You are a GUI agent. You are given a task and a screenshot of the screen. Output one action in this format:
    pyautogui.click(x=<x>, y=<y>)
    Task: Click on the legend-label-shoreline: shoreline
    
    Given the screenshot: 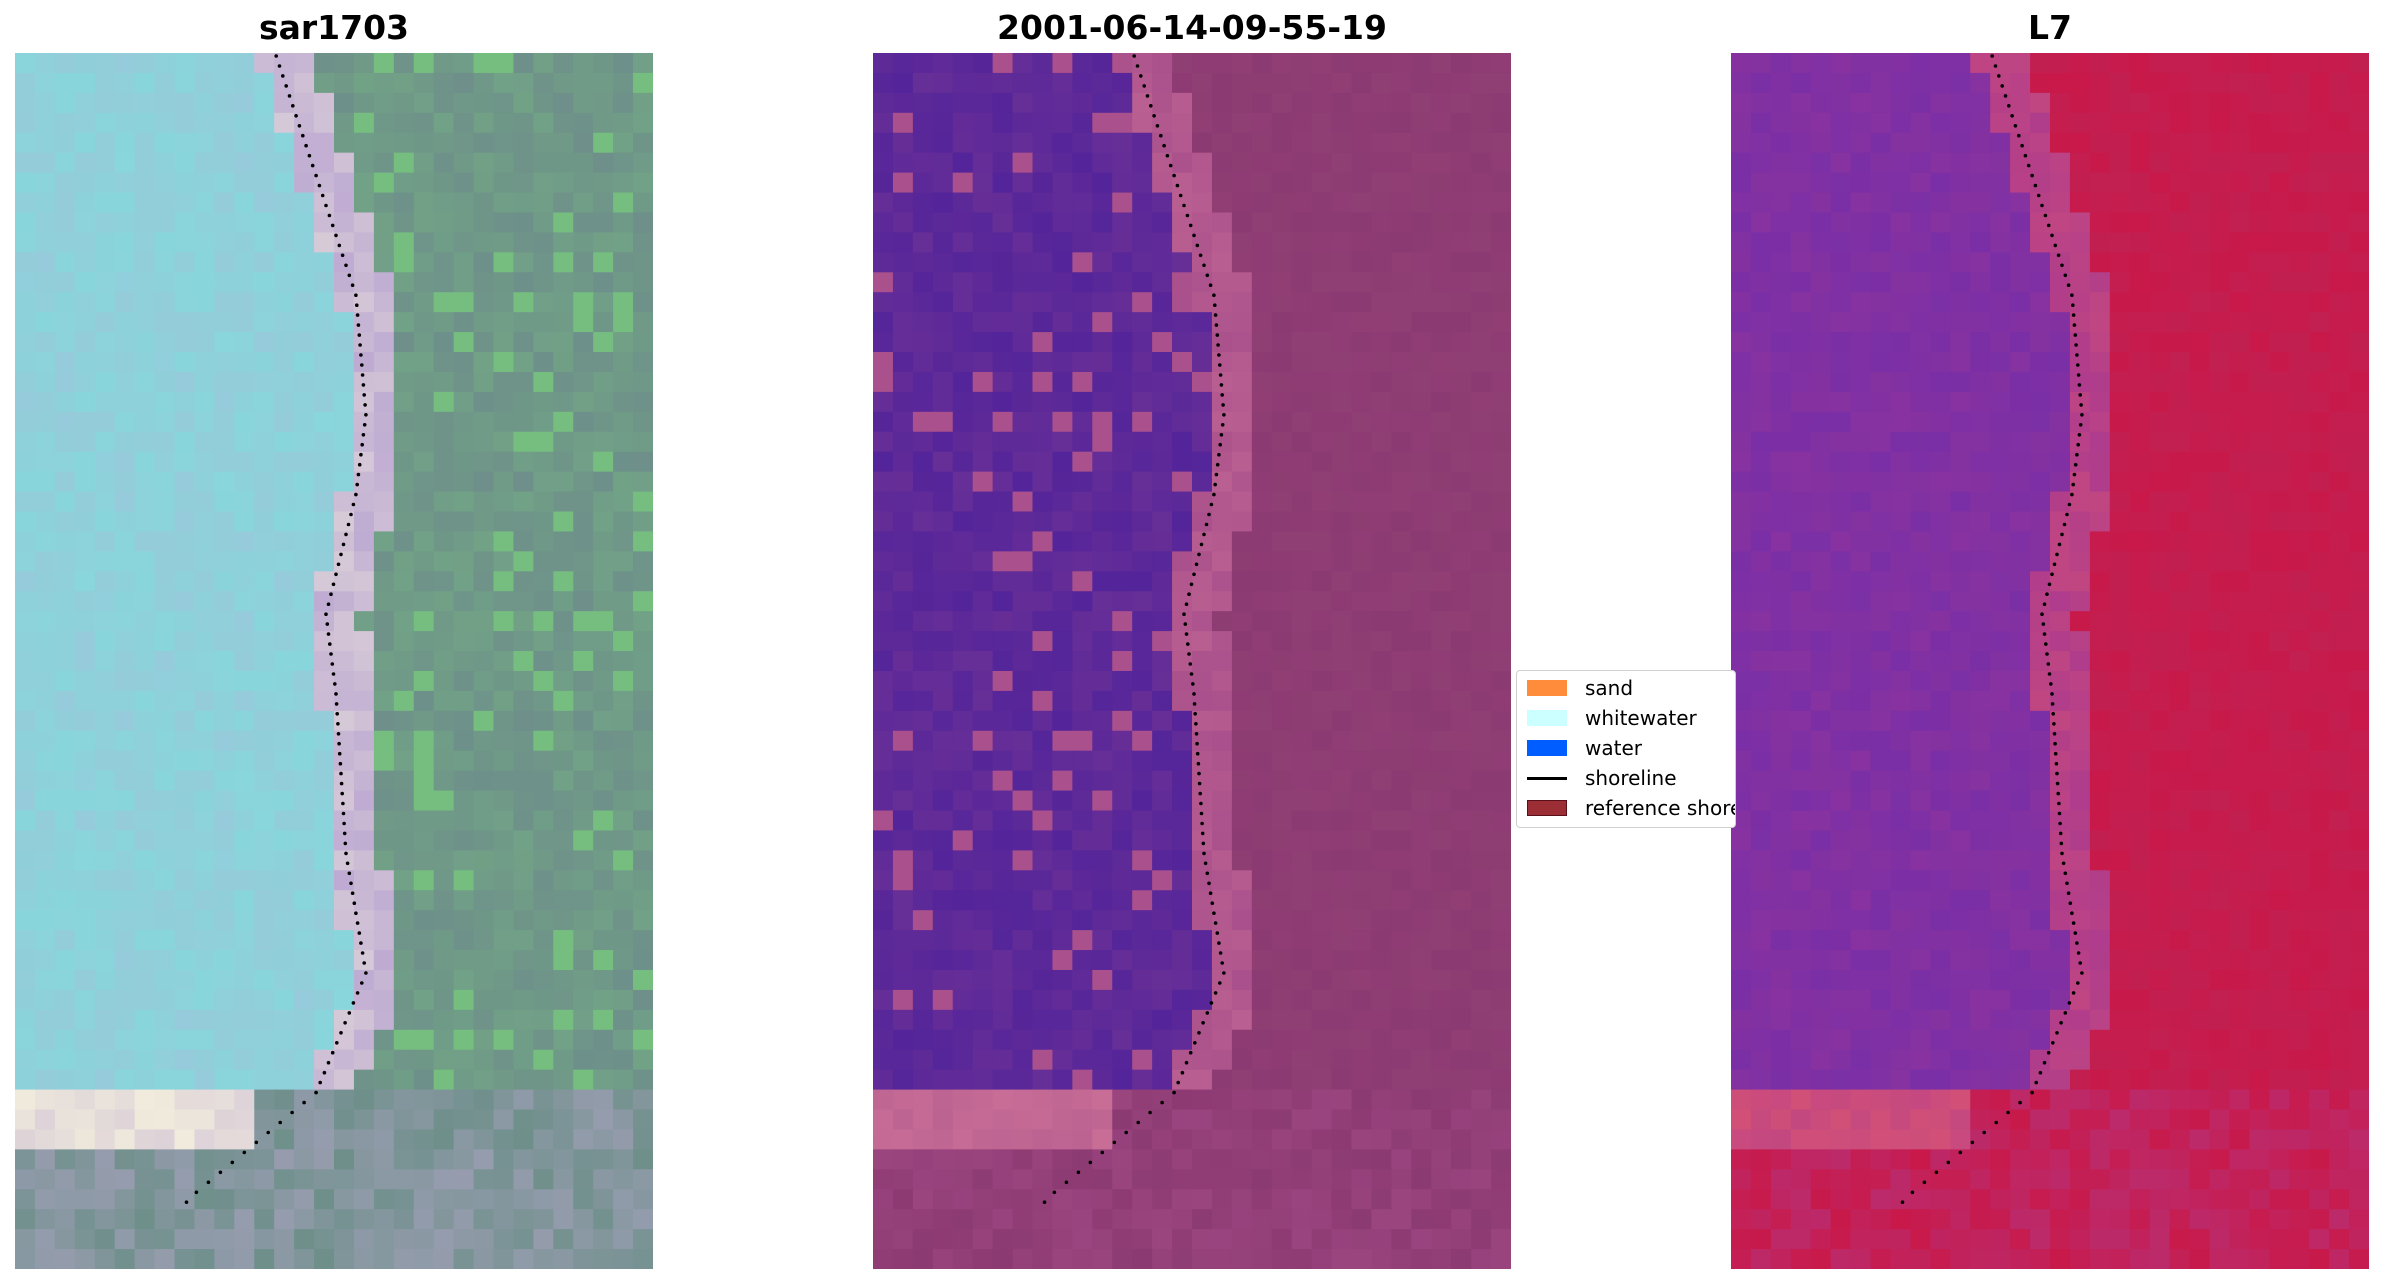 What is the action you would take?
    pyautogui.click(x=1631, y=778)
    